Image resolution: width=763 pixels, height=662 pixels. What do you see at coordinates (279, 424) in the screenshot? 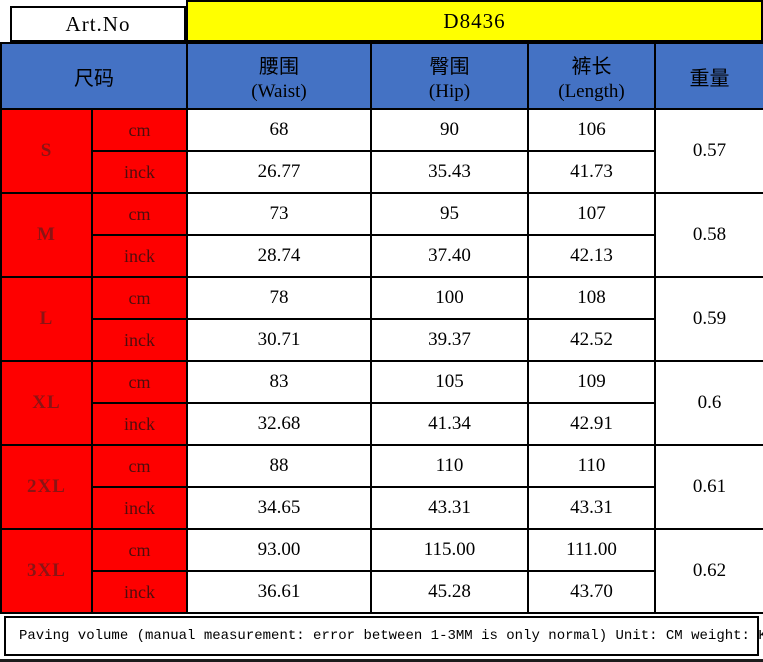
I see `waist-value-cell: 32.68` at bounding box center [279, 424].